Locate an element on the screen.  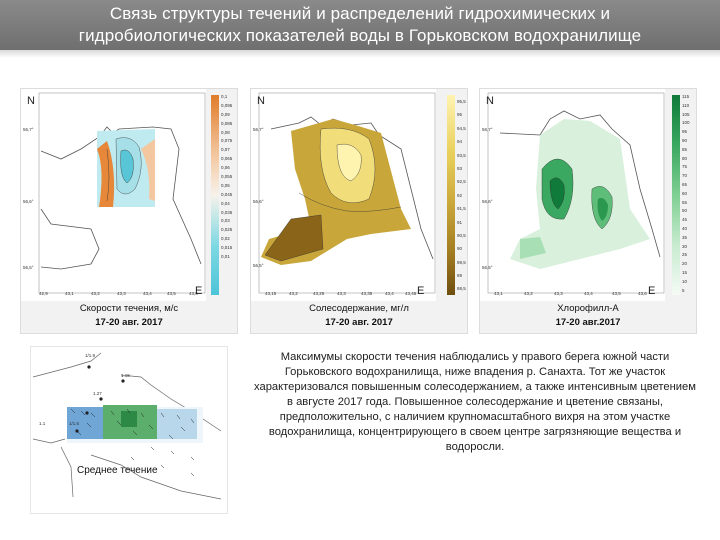
mean-current-label: Среднее течение is located at coordinates (117, 470).